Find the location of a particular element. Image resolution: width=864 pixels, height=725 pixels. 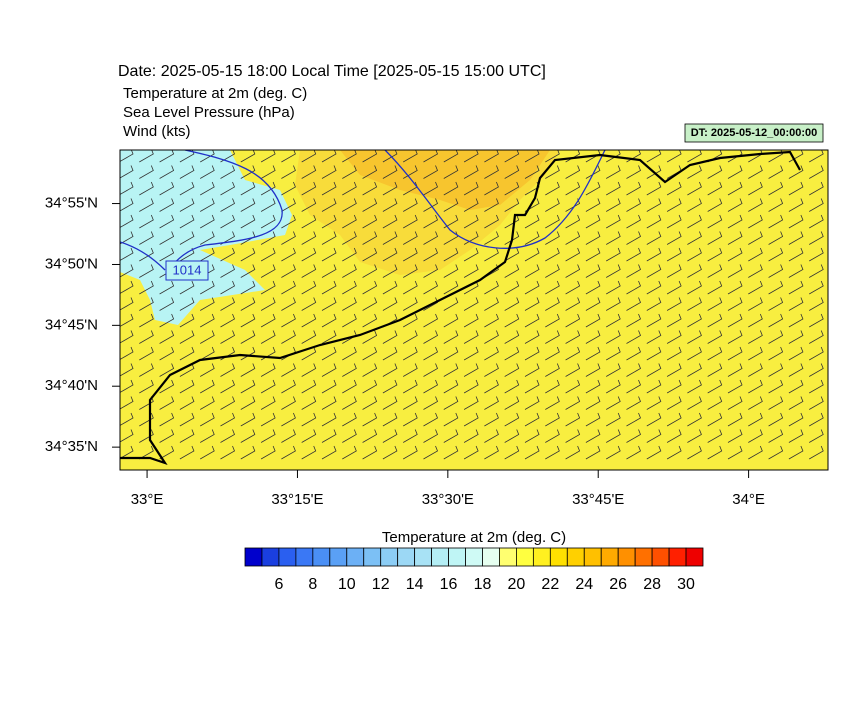

colorbar-label: 28 is located at coordinates (652, 584).